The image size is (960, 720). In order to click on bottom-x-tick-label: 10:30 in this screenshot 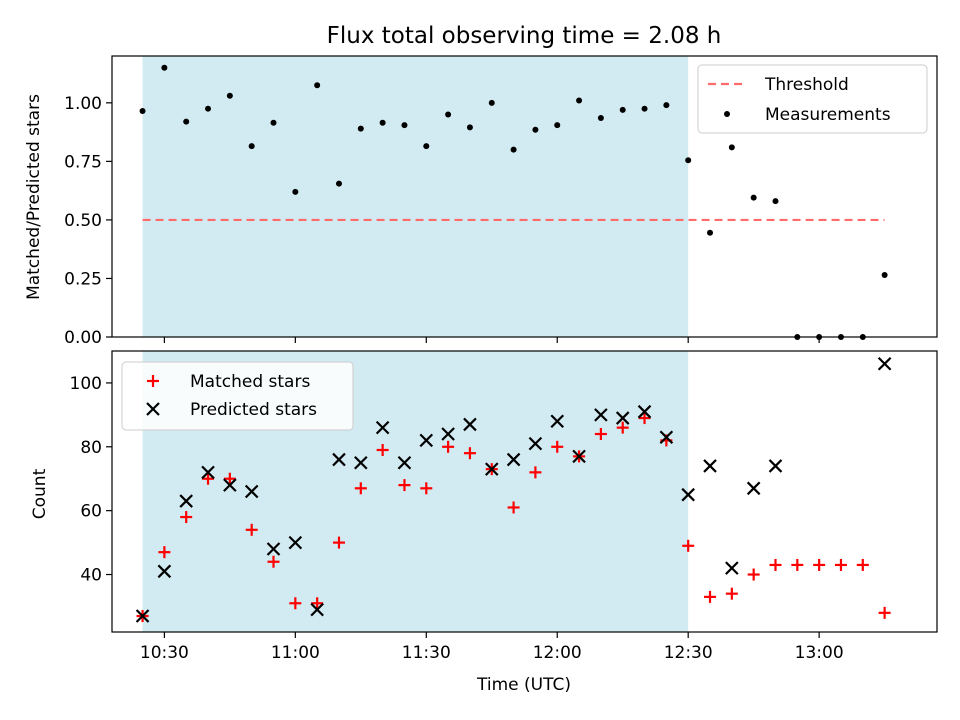, I will do `click(164, 653)`.